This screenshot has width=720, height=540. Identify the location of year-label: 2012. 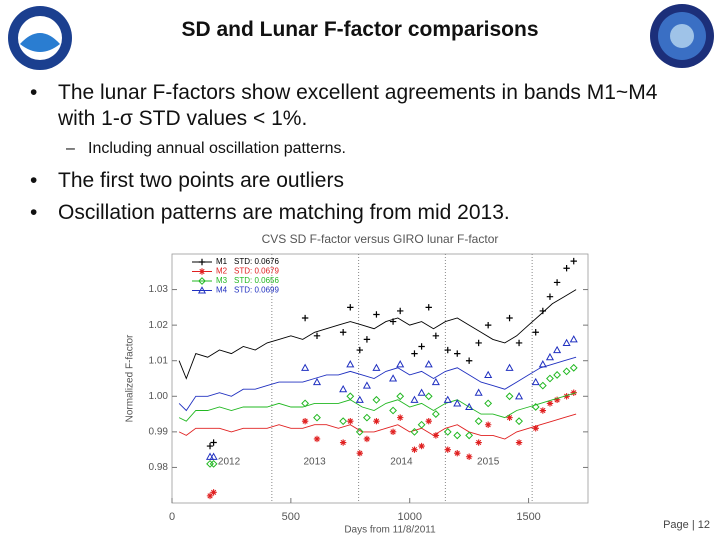
(229, 462).